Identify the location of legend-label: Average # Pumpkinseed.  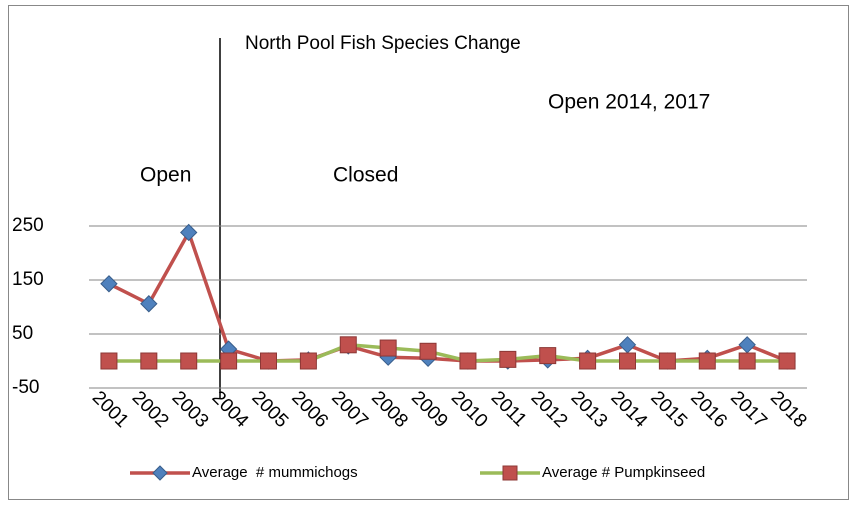
(623, 472).